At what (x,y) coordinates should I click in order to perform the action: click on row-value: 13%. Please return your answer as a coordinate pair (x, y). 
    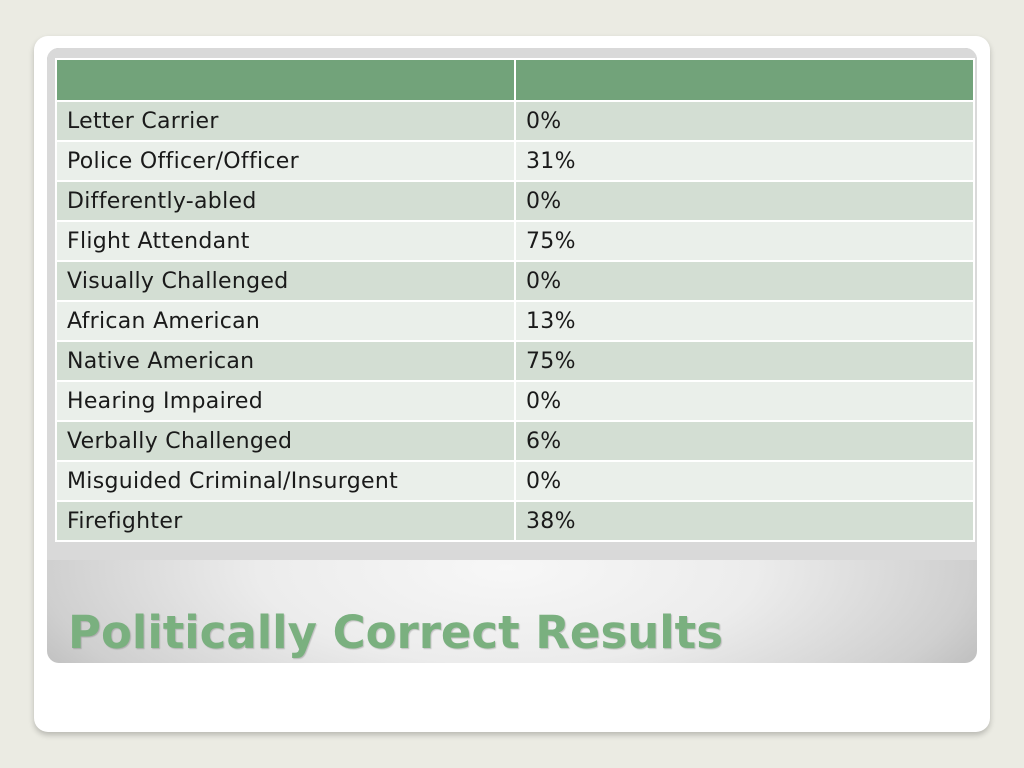
    Looking at the image, I should click on (744, 321).